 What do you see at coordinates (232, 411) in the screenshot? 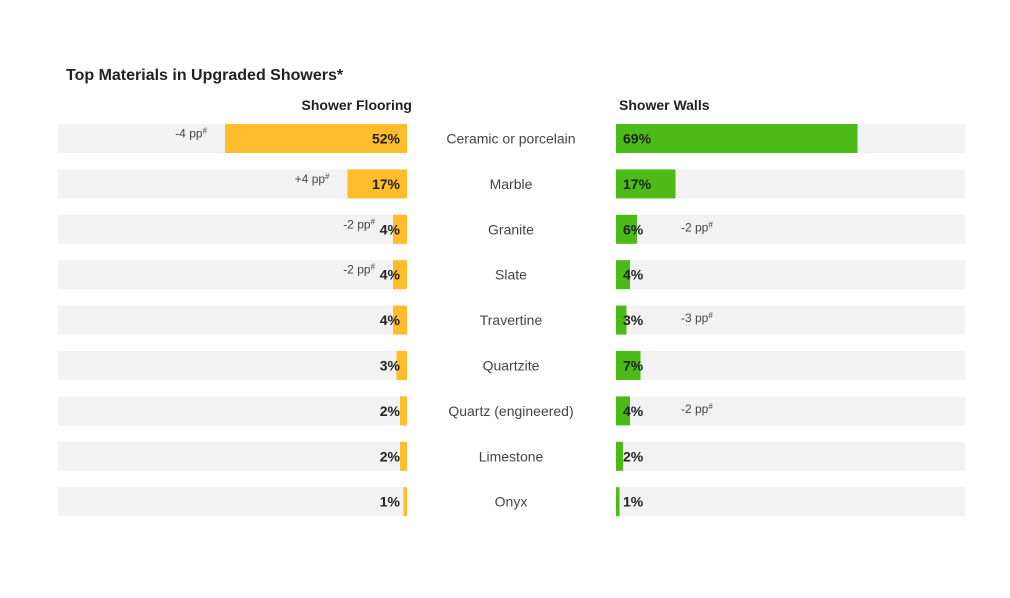
I see `flooring-track-quartz-engineered` at bounding box center [232, 411].